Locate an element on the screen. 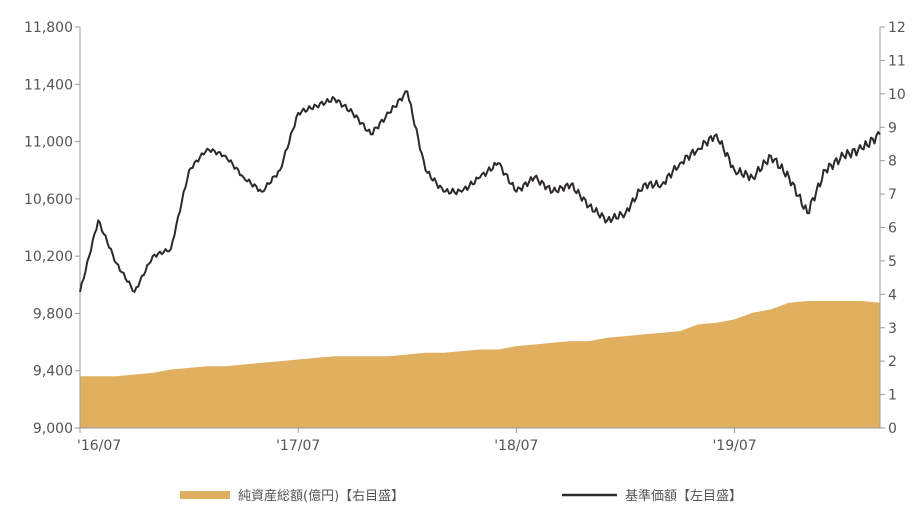 The height and width of the screenshot is (509, 915). y-left-tick-label: 9,800 is located at coordinates (53, 314).